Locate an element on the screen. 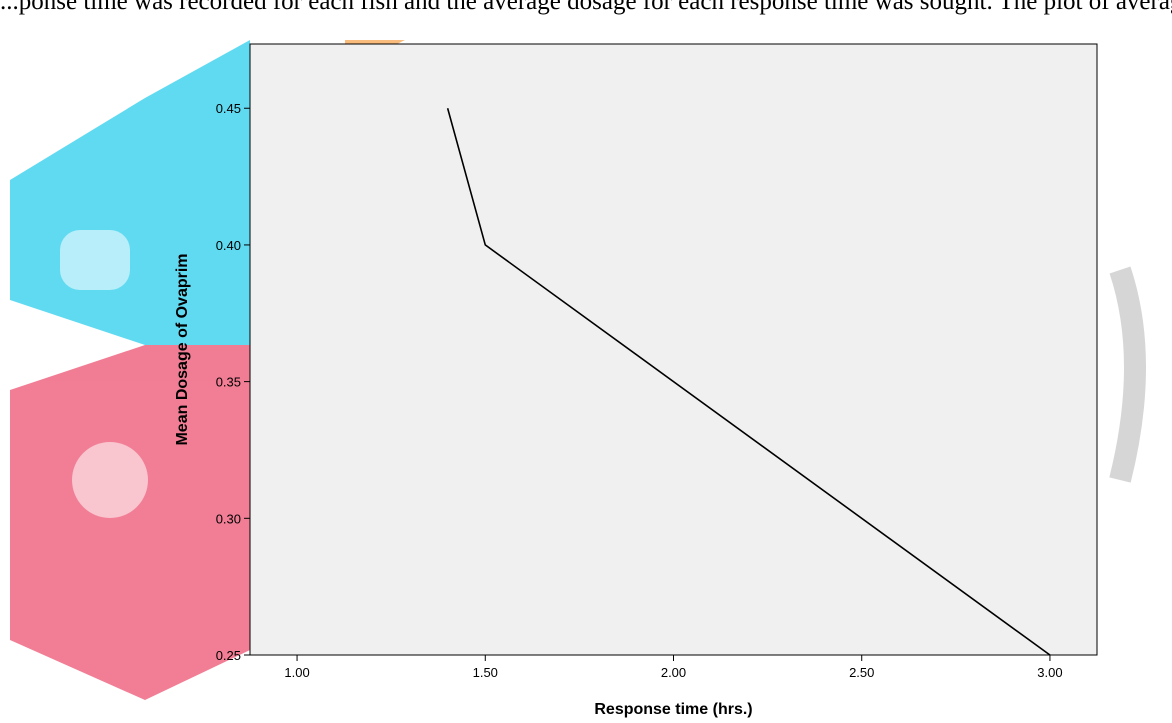 This screenshot has height=723, width=1172. x-axis: 1.00 1.50 2.00 2.50 3.00 is located at coordinates (673, 667).